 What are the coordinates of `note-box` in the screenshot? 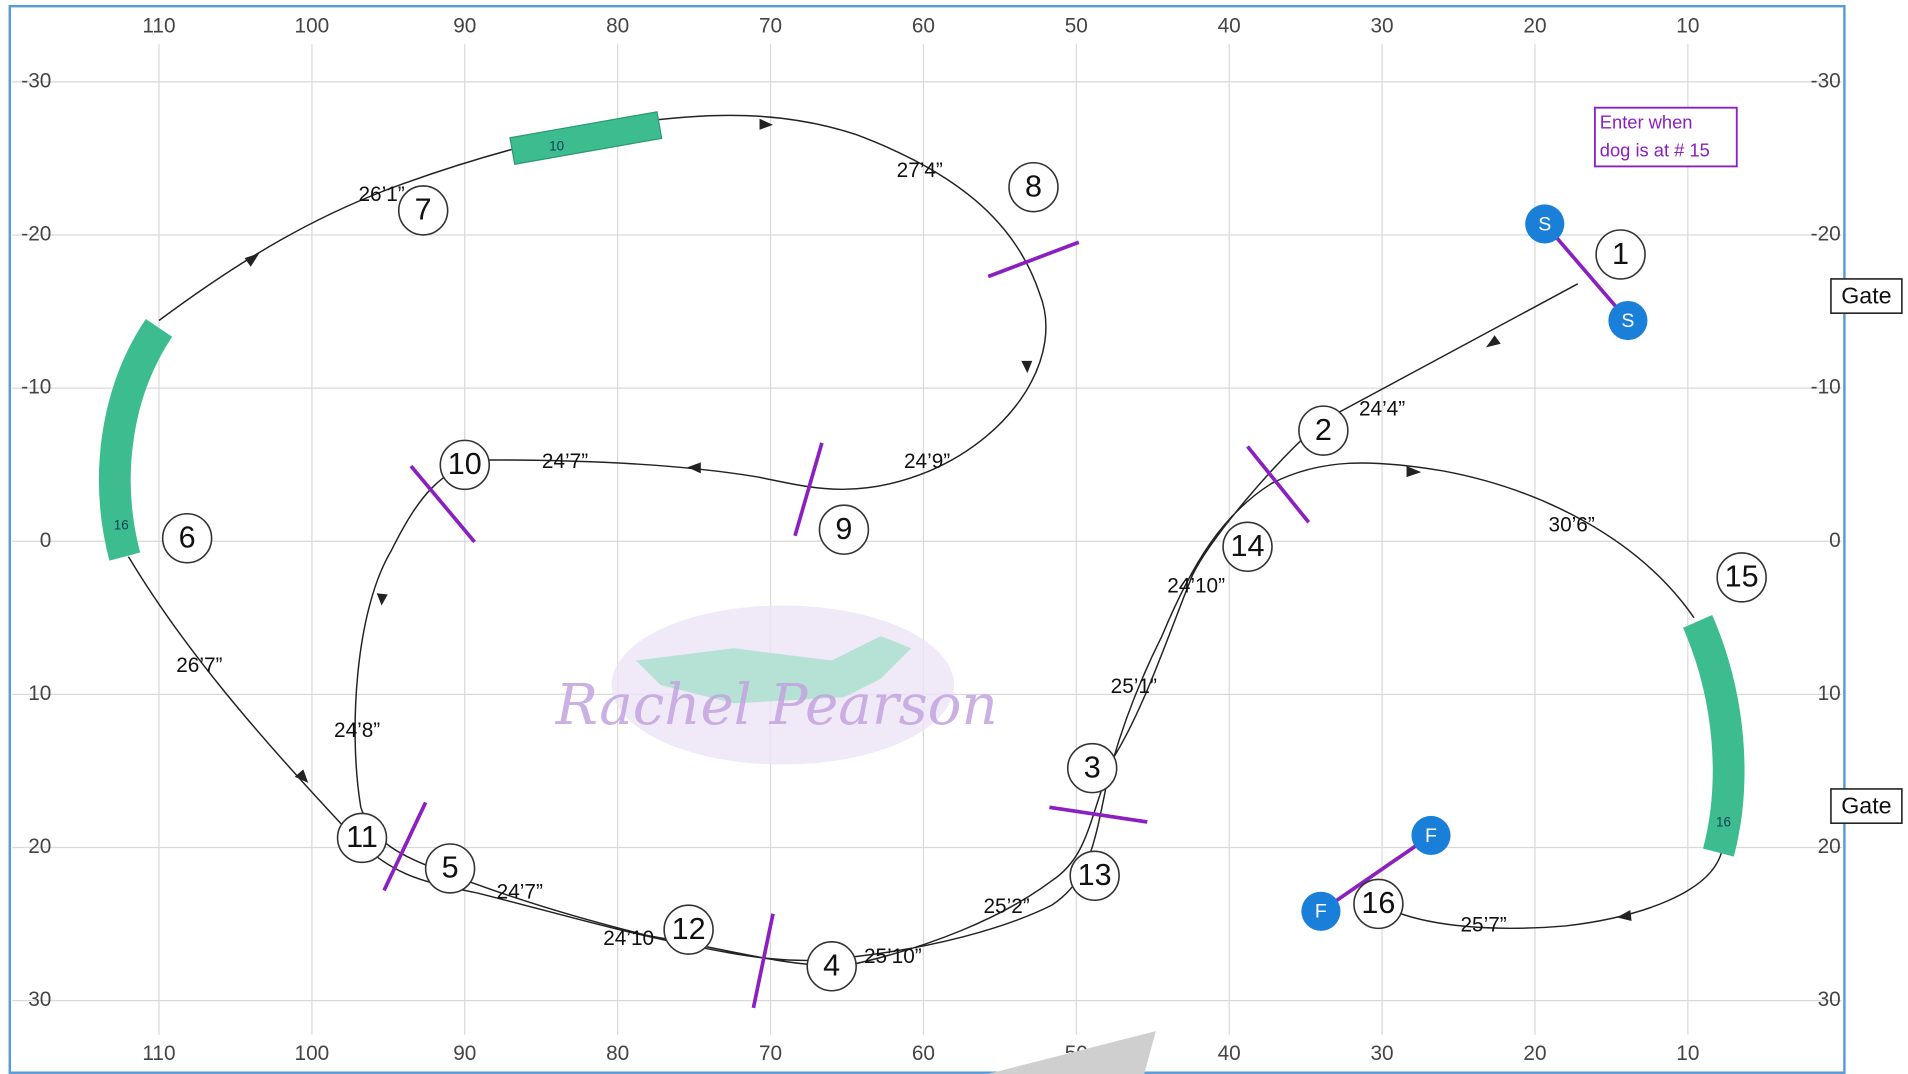 It's located at (1665, 137).